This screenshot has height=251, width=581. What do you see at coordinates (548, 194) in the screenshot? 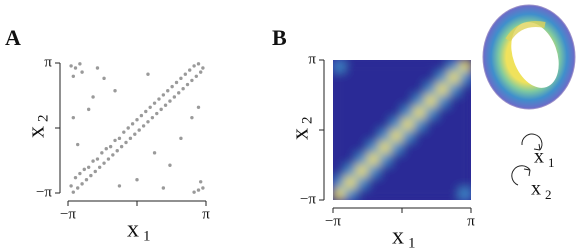
I see `diagram-label-sub: 2` at bounding box center [548, 194].